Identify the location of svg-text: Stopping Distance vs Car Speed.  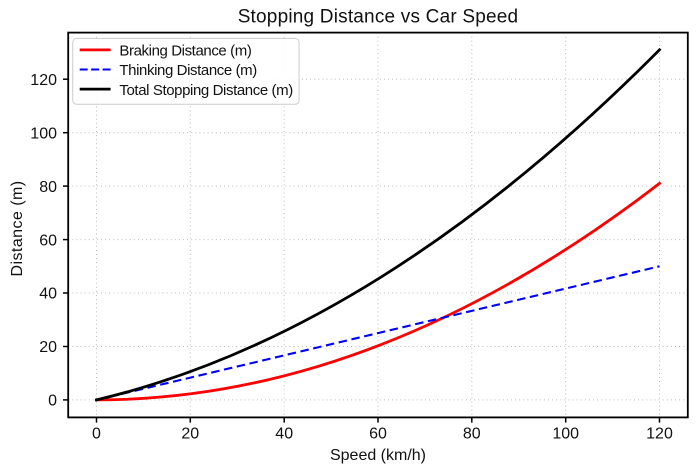
(378, 17).